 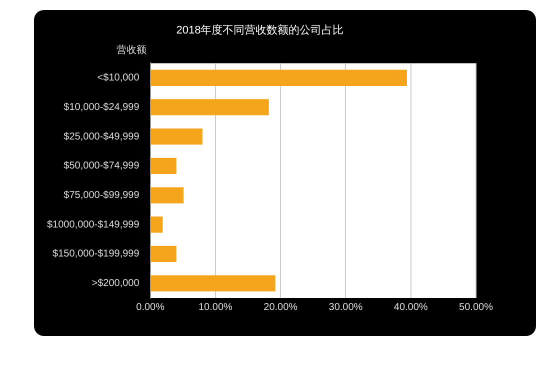 I want to click on y-axis-title: 营收额, so click(x=131, y=50).